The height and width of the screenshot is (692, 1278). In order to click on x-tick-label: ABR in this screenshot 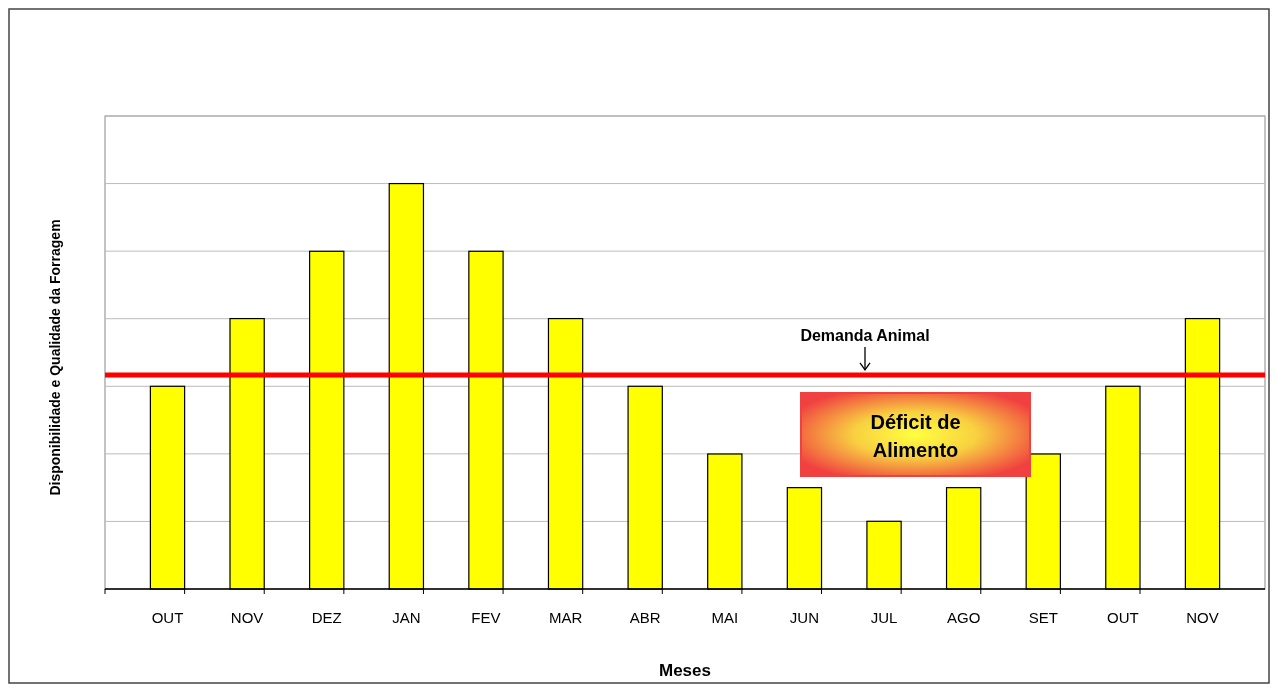, I will do `click(645, 617)`.